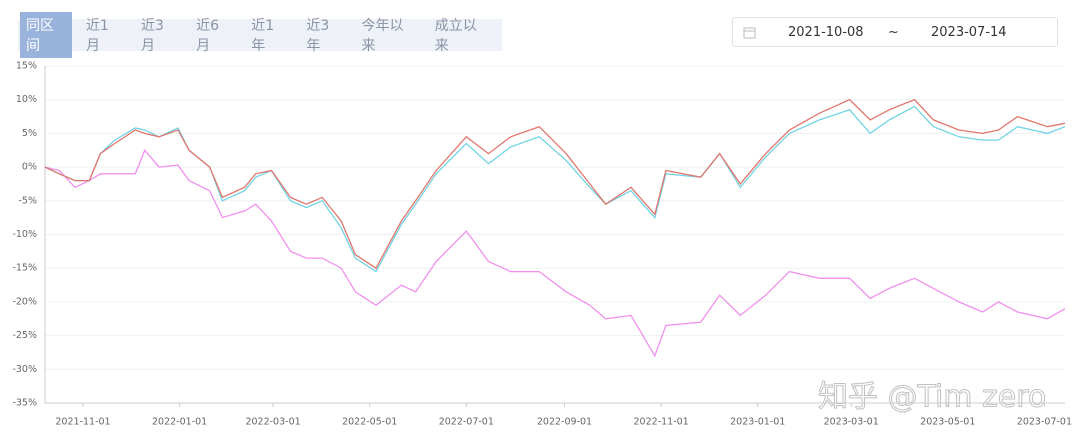 The width and height of the screenshot is (1080, 442). What do you see at coordinates (46, 35) in the screenshot?
I see `range-tab: 同区间` at bounding box center [46, 35].